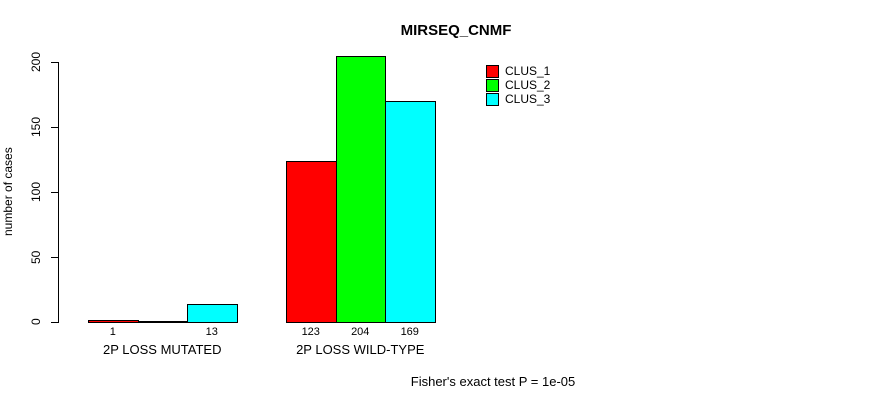 The height and width of the screenshot is (400, 890). What do you see at coordinates (410, 212) in the screenshot?
I see `bar-clus_3-group2` at bounding box center [410, 212].